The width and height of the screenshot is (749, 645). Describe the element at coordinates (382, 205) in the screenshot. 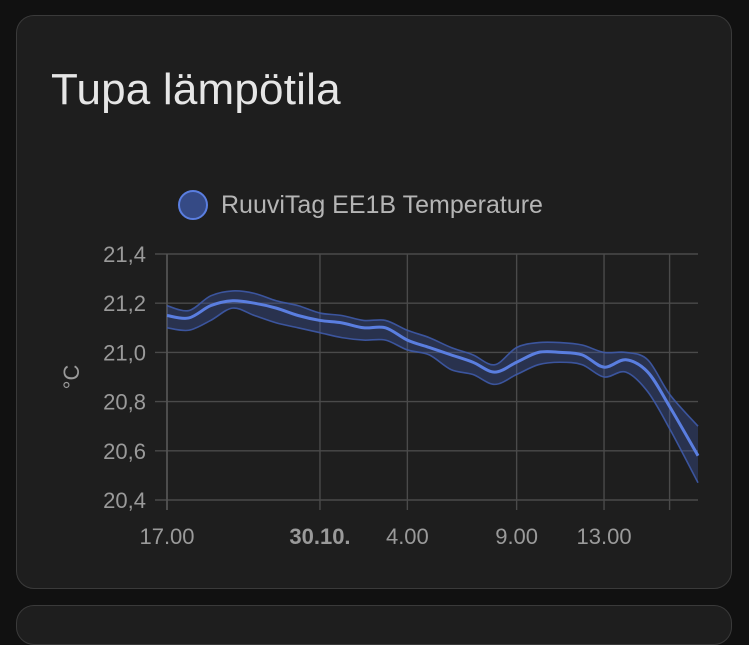

I see `legend-label: RuuviTag EE1B Temperature` at that location.